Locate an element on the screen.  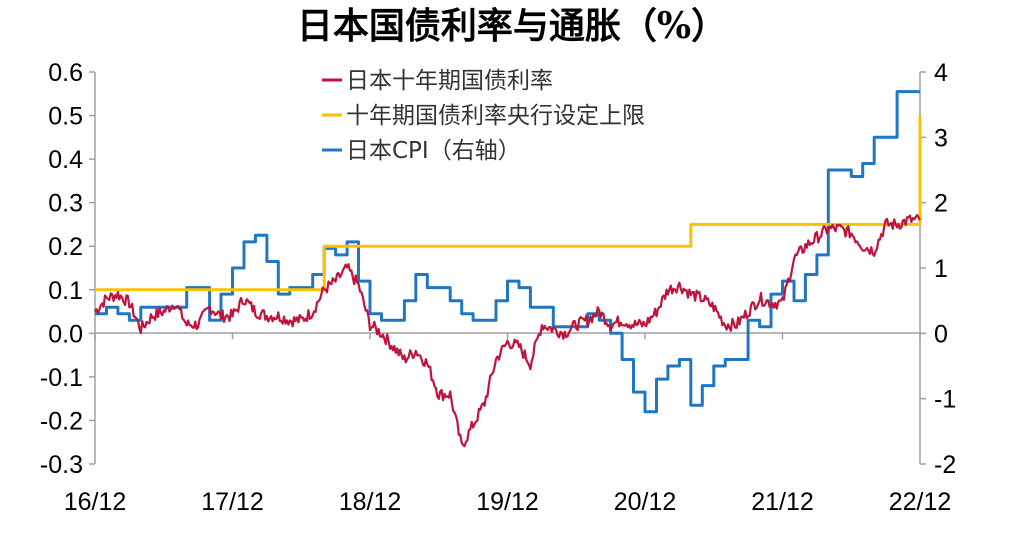
left-axis-ticks: 0.6 0.5 0.4 0.3 0.2 0.1 0.0 -0.1 -0.2 -0.3 is located at coordinates (67, 269).